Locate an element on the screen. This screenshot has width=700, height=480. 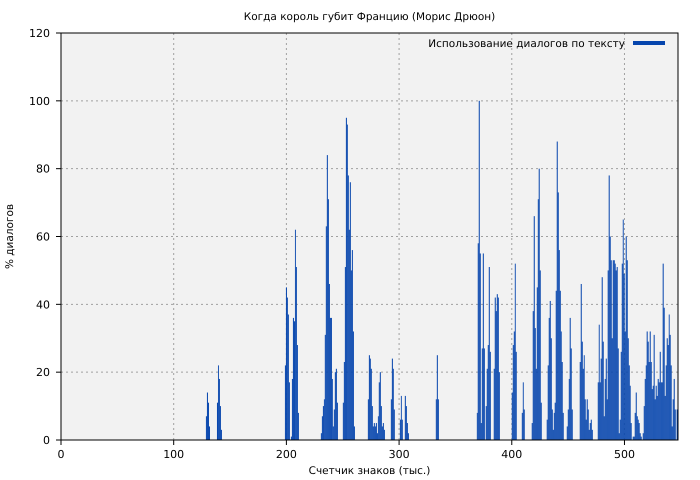
x-tick-label: 200 is located at coordinates (286, 454).